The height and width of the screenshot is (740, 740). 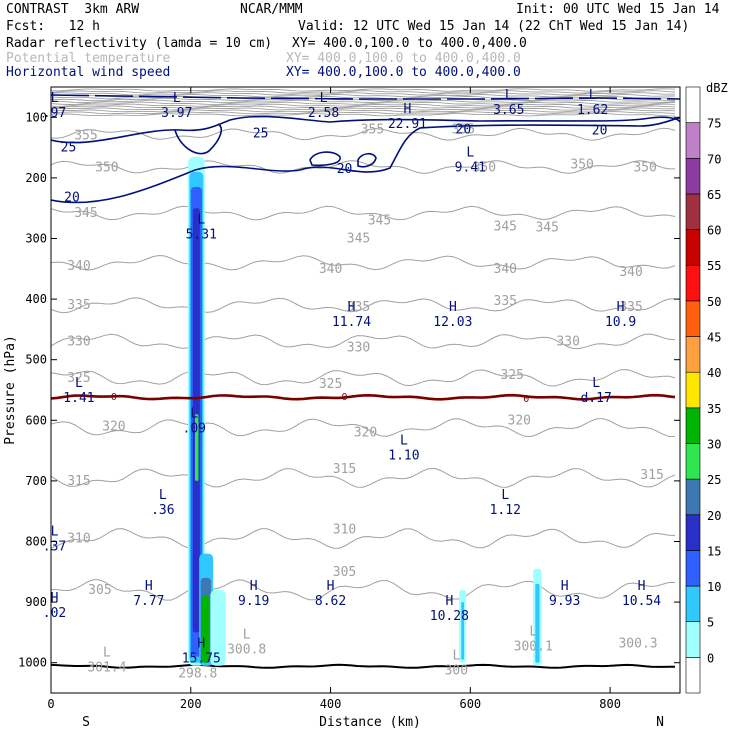 I want to click on x-axis-label: Distance (km), so click(x=370, y=722).